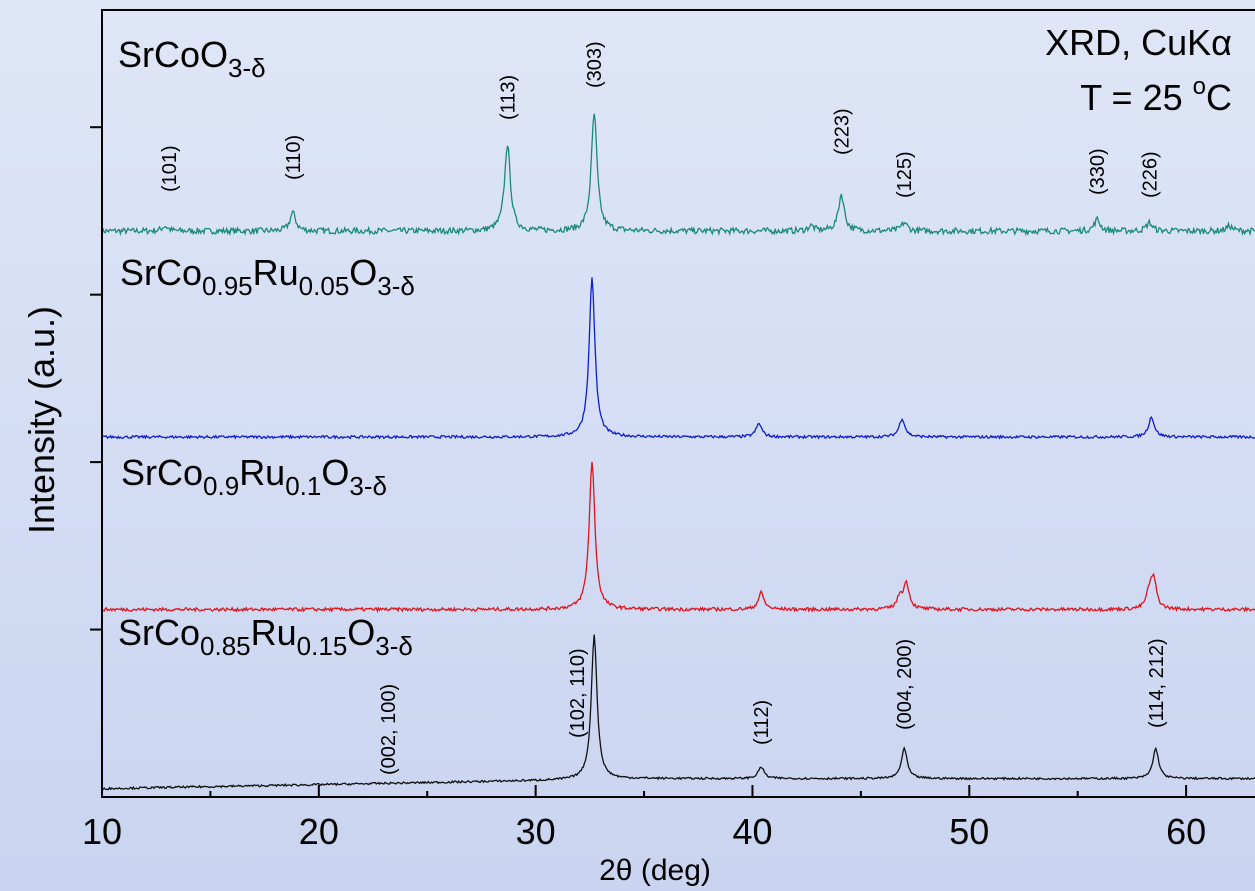 The width and height of the screenshot is (1255, 891). I want to click on hkl-label: (226), so click(1150, 174).